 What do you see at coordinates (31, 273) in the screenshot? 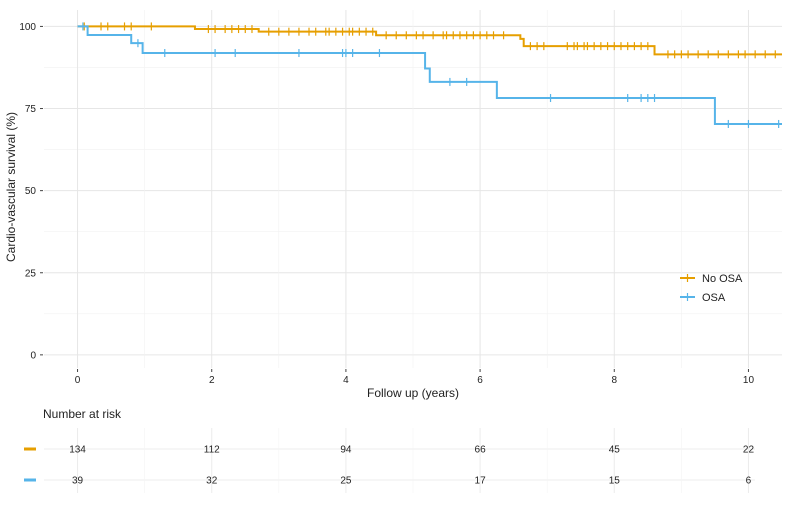
I see `y-tick-label: 25` at bounding box center [31, 273].